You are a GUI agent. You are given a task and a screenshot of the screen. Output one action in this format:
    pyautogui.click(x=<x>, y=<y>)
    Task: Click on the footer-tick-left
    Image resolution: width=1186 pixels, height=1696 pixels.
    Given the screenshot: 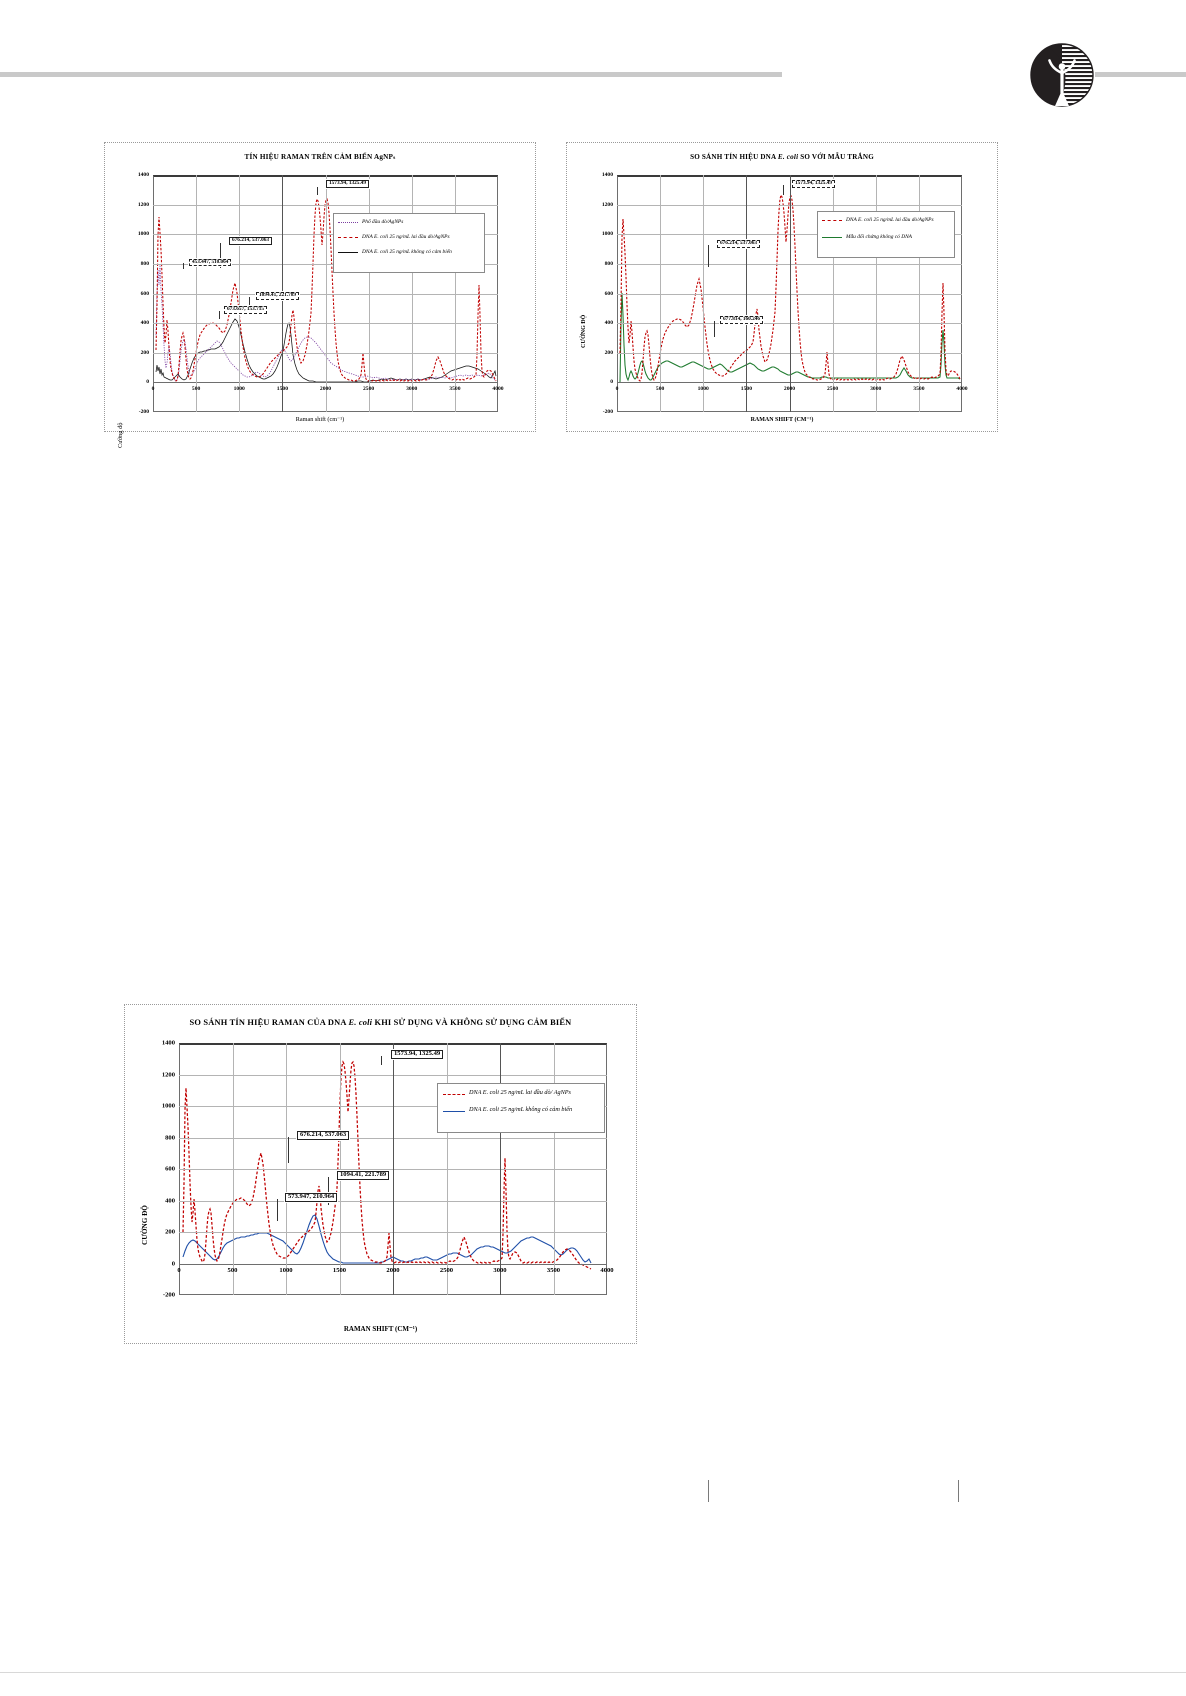 What is the action you would take?
    pyautogui.click(x=708, y=1491)
    